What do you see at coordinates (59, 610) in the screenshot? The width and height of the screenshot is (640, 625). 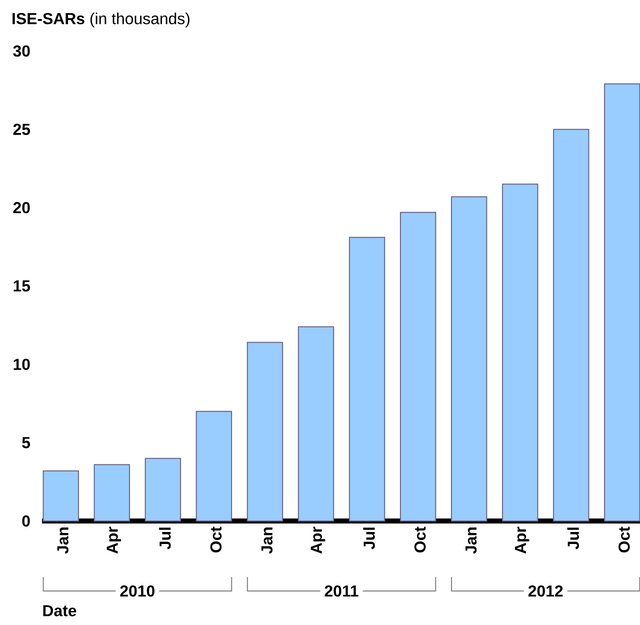 I see `x-axis-title: Date` at bounding box center [59, 610].